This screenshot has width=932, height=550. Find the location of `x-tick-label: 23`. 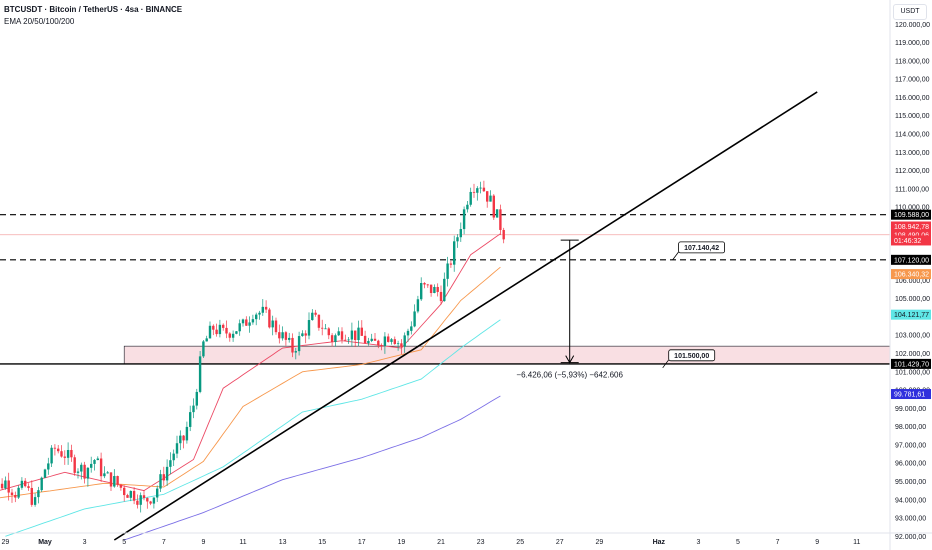

x-tick-label: 23 is located at coordinates (481, 542).